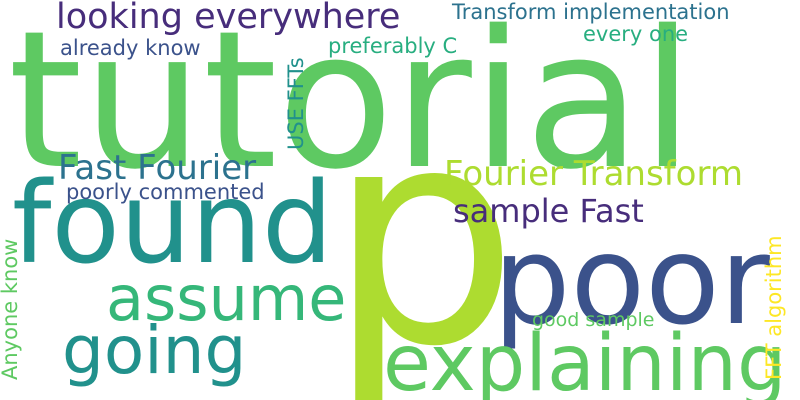  What do you see at coordinates (157, 168) in the screenshot?
I see `word-fast-fourier: Fast Fourier` at bounding box center [157, 168].